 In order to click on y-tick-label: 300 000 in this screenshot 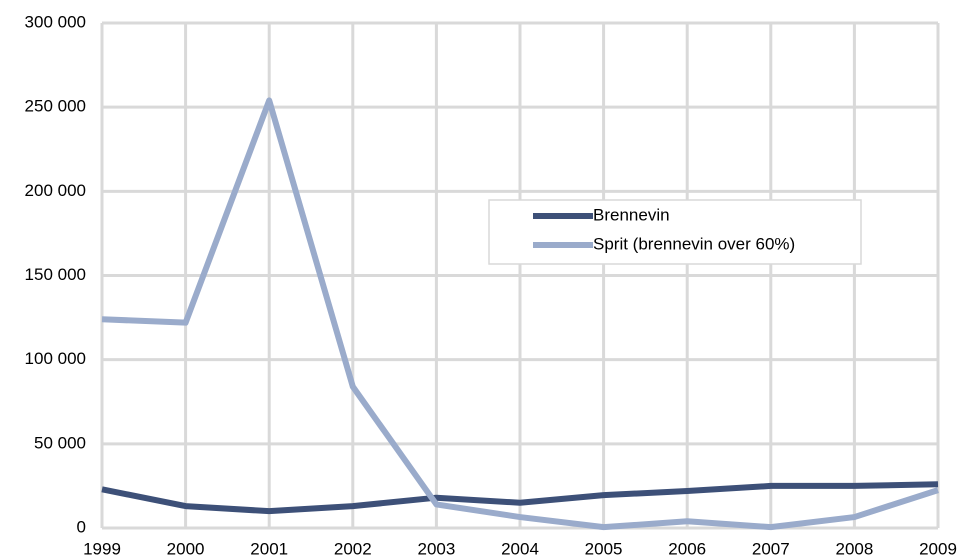, I will do `click(55, 21)`.